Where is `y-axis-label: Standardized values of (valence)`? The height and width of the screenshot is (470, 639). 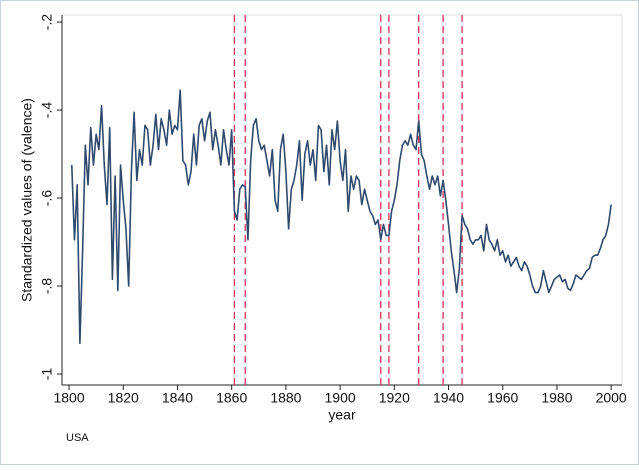 y-axis-label: Standardized values of (valence) is located at coordinates (27, 200).